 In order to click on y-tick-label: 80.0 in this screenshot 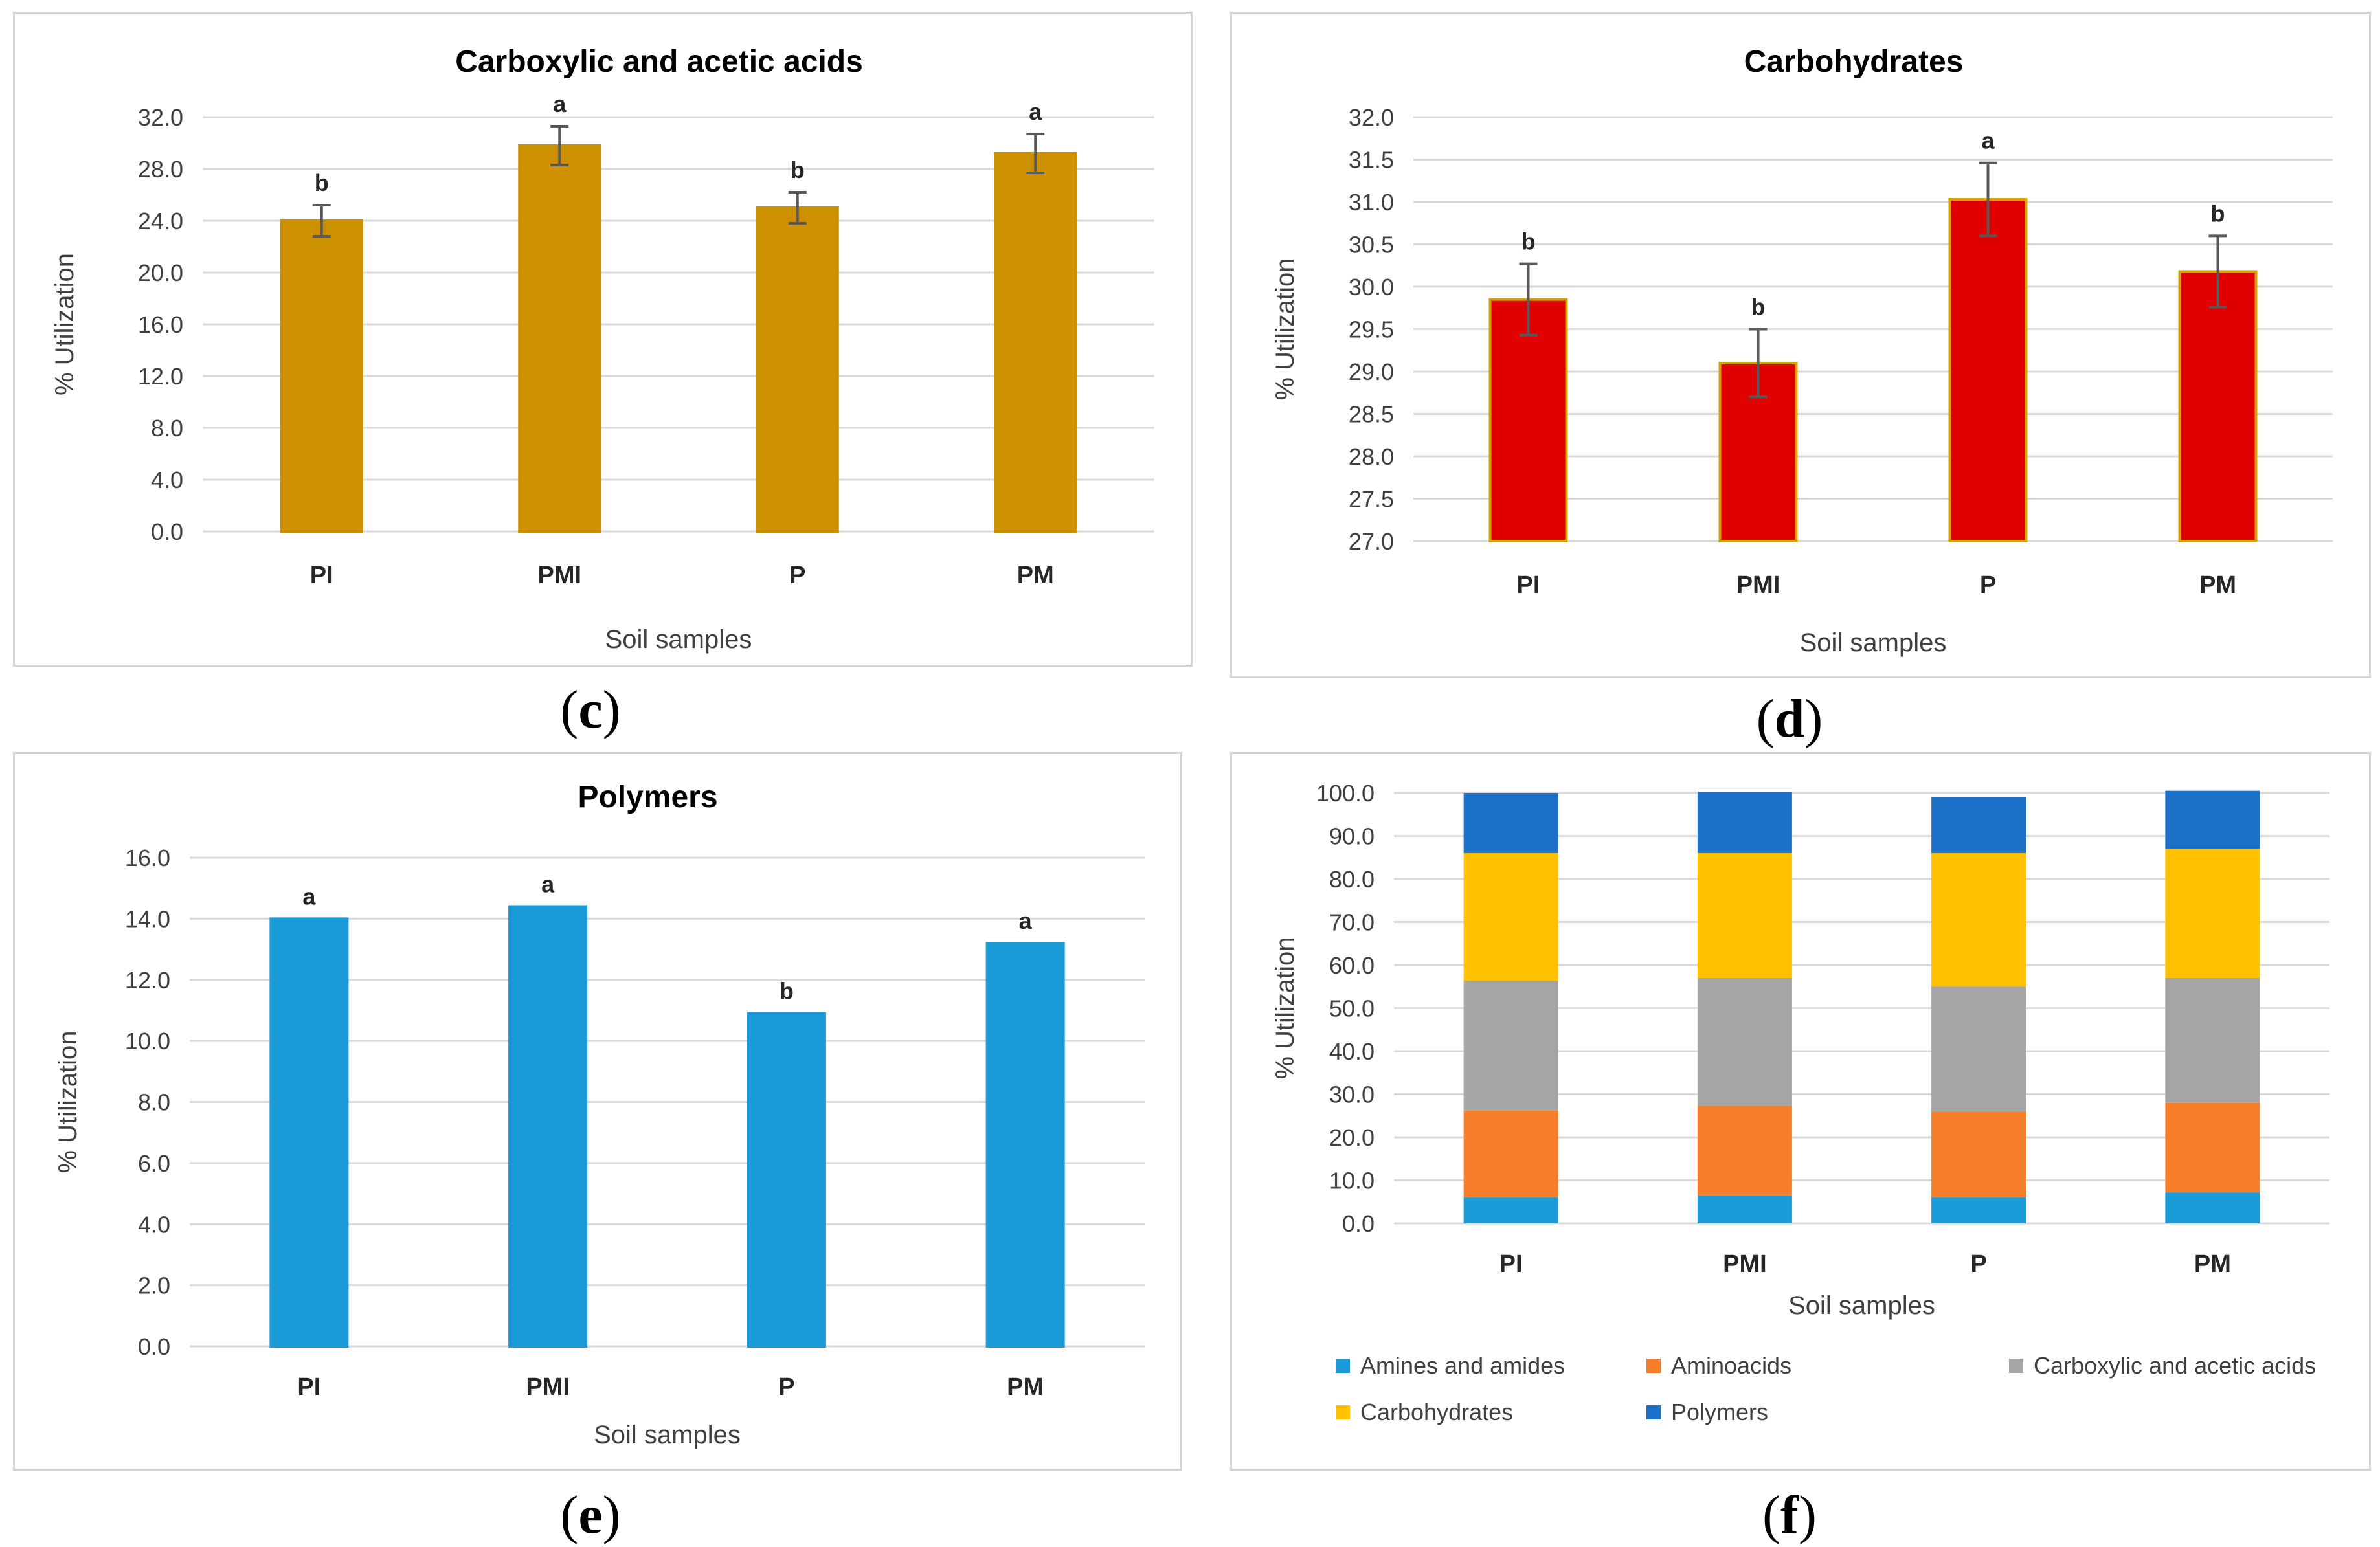, I will do `click(1352, 879)`.